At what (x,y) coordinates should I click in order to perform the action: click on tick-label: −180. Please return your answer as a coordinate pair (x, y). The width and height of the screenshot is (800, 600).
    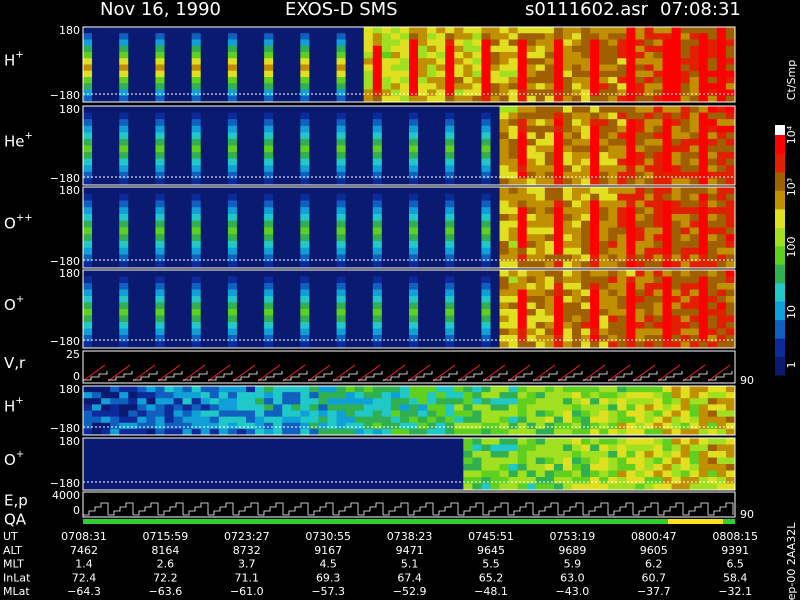
    Looking at the image, I should click on (65, 178).